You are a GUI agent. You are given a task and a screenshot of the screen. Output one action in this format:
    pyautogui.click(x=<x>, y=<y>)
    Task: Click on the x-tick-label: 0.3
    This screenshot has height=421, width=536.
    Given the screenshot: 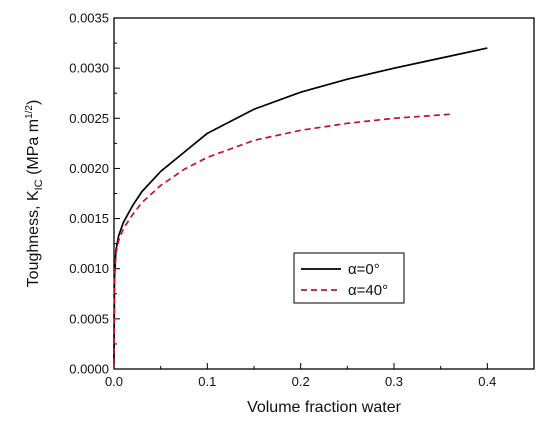 What is the action you would take?
    pyautogui.click(x=394, y=381)
    